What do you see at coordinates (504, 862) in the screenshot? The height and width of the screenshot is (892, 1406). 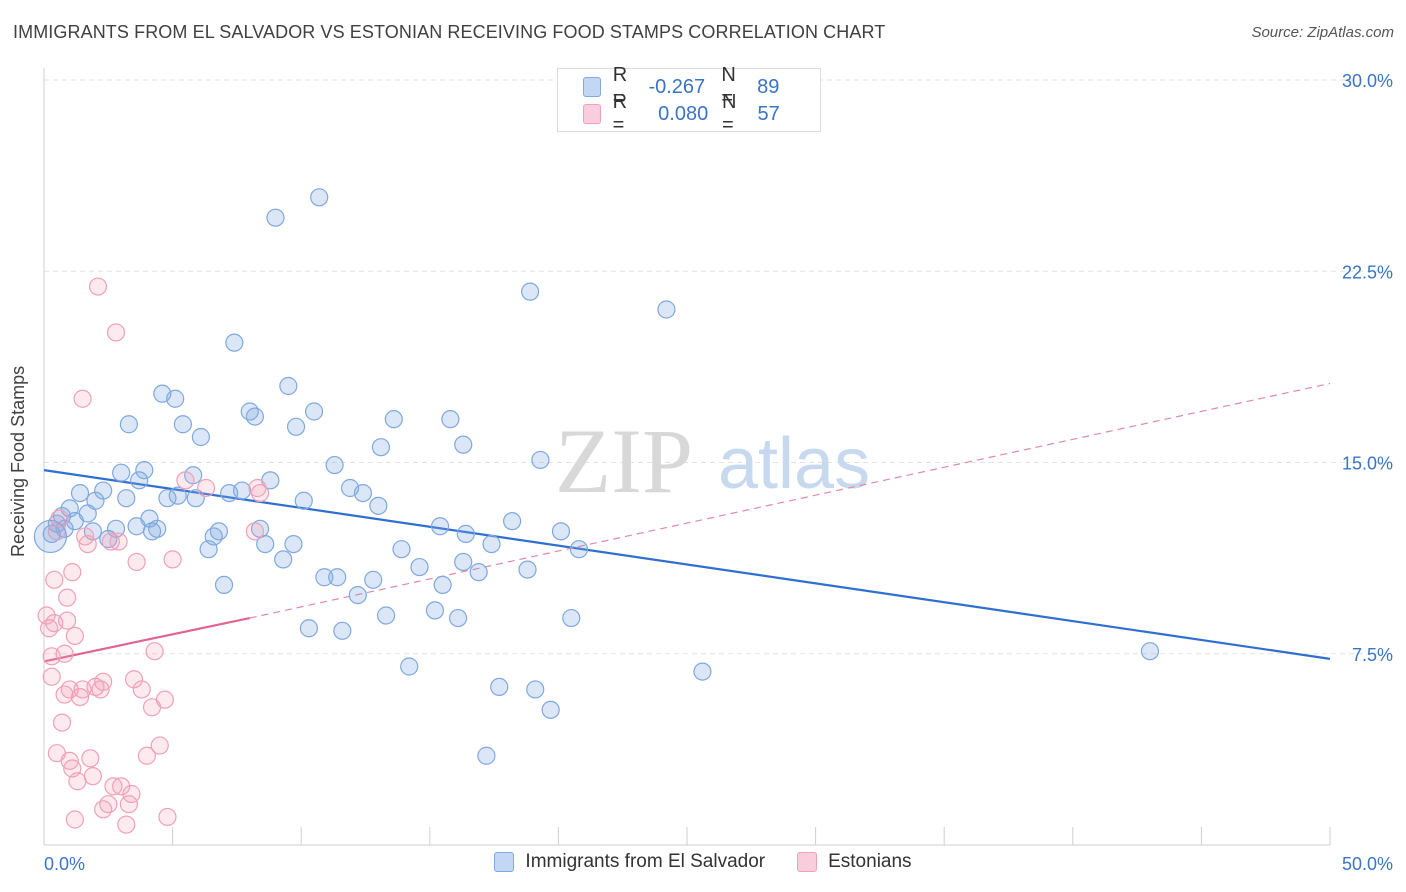 I see `series-swatch-blue` at bounding box center [504, 862].